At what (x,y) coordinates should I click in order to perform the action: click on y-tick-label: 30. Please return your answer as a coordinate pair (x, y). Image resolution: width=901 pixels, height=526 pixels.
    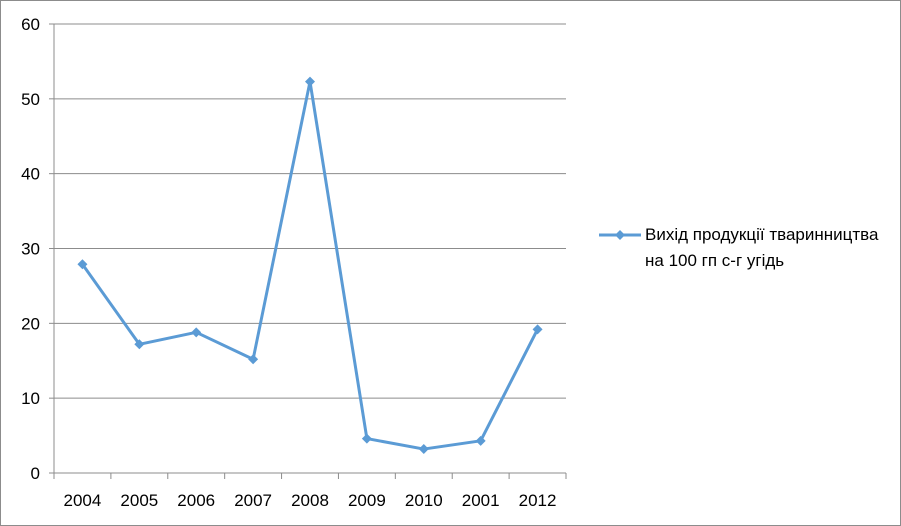
    Looking at the image, I should click on (30, 249).